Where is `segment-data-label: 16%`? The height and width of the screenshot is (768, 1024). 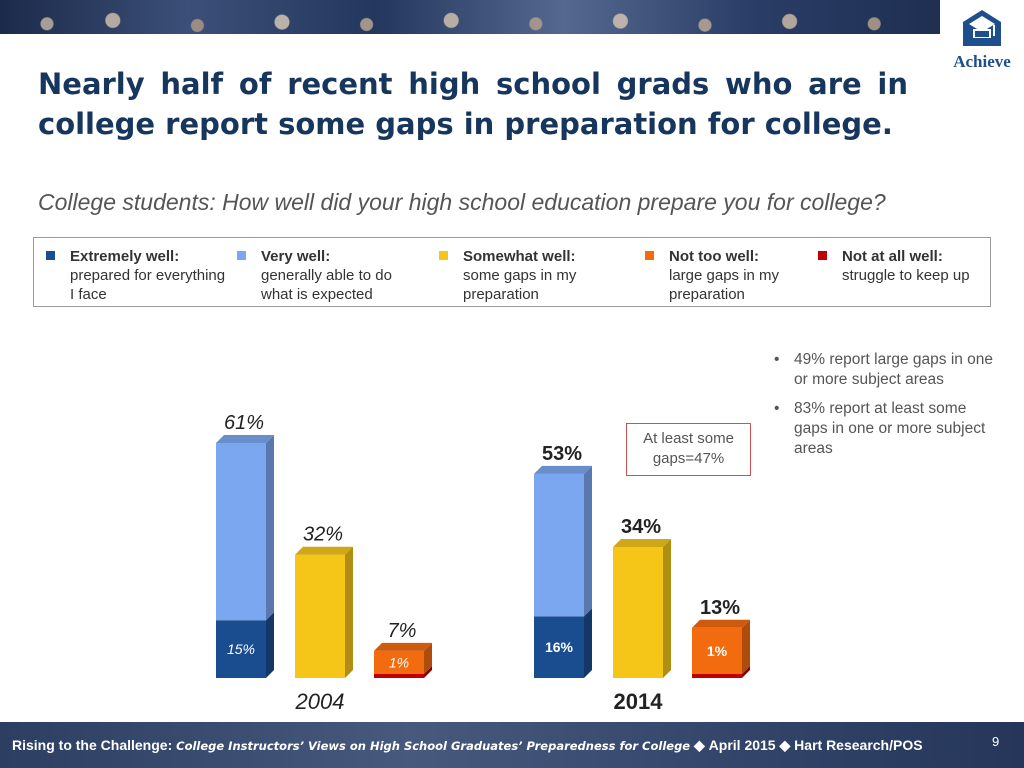 segment-data-label: 16% is located at coordinates (559, 647).